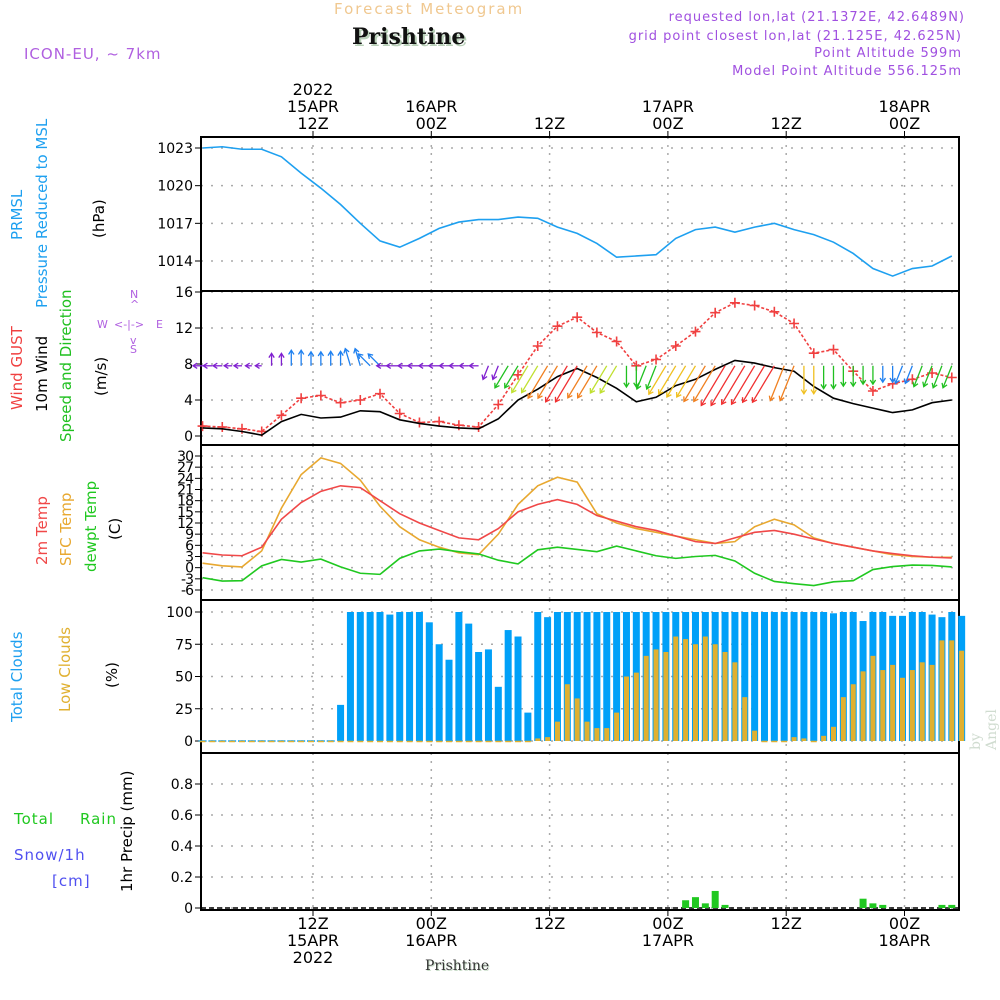 This screenshot has width=1000, height=1000. I want to click on y-tick-label: 9, so click(189, 535).